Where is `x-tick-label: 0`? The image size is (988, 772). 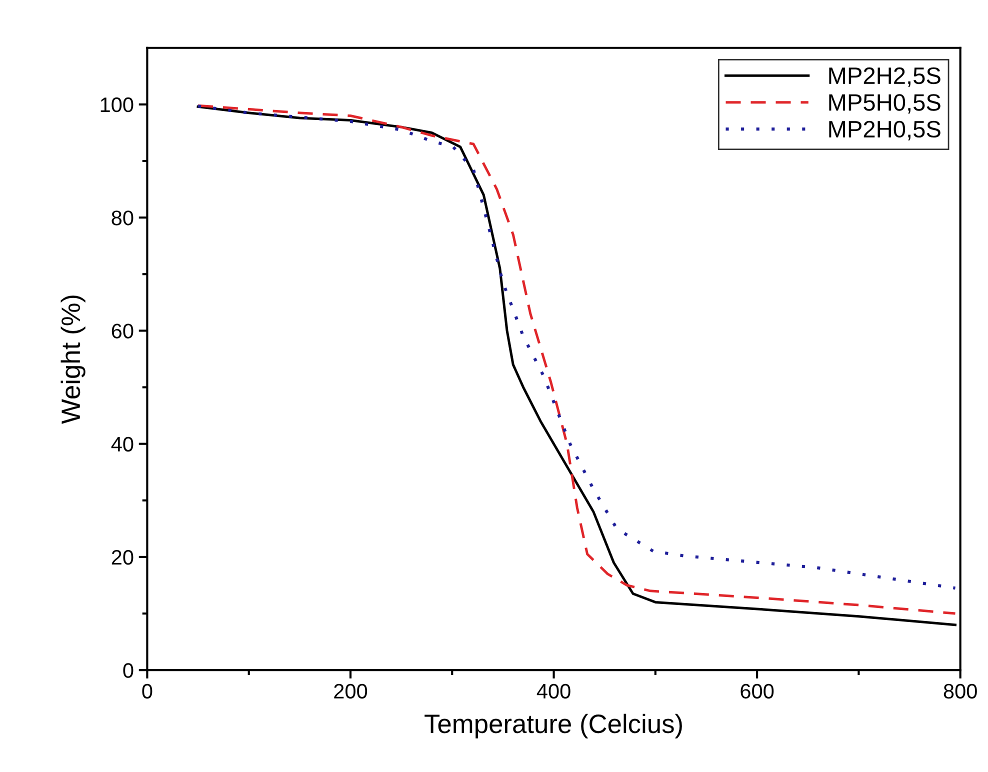
x-tick-label: 0 is located at coordinates (147, 691).